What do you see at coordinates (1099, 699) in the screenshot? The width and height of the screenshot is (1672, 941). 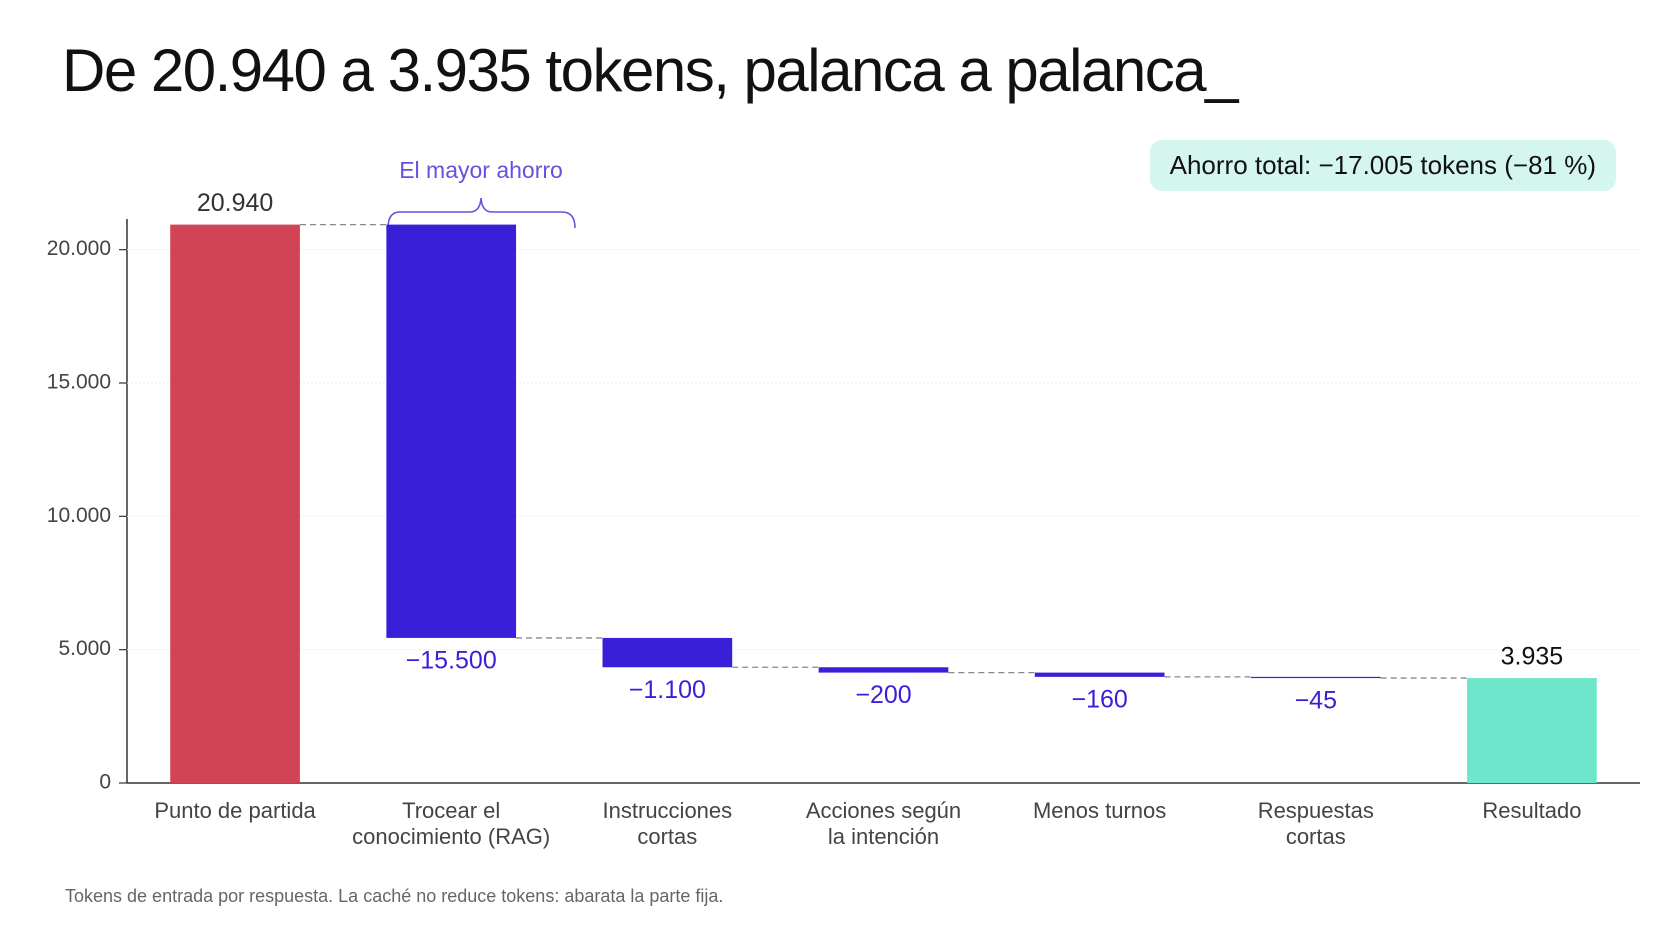 I see `value-label: −160` at bounding box center [1099, 699].